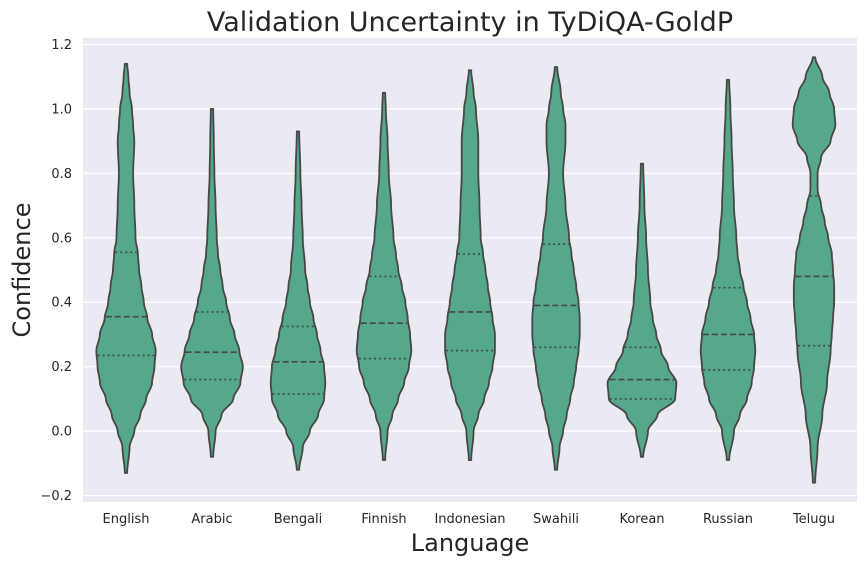 Image resolution: width=867 pixels, height=565 pixels. Describe the element at coordinates (61, 432) in the screenshot. I see `y-tick-label: 0.0` at that location.